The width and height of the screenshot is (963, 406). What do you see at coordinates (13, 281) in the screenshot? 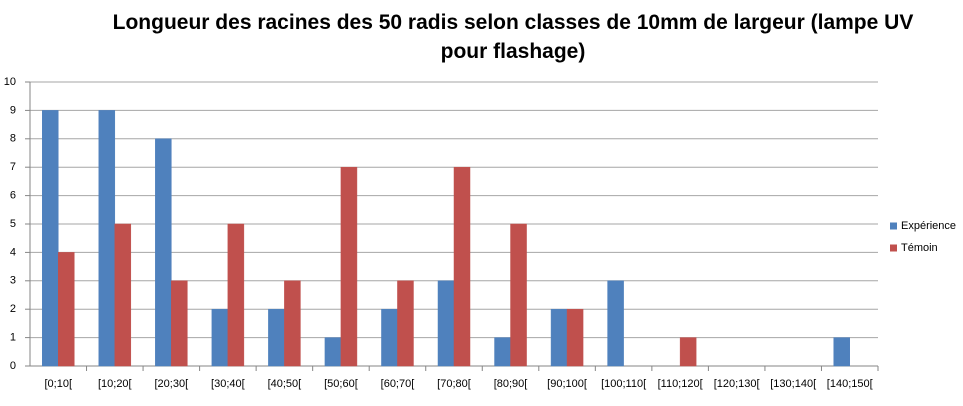
I see `y-tick-label: 3` at bounding box center [13, 281].